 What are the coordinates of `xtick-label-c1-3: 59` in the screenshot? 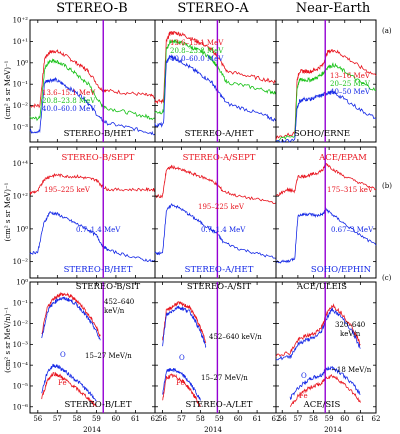 It's located at (219, 419).